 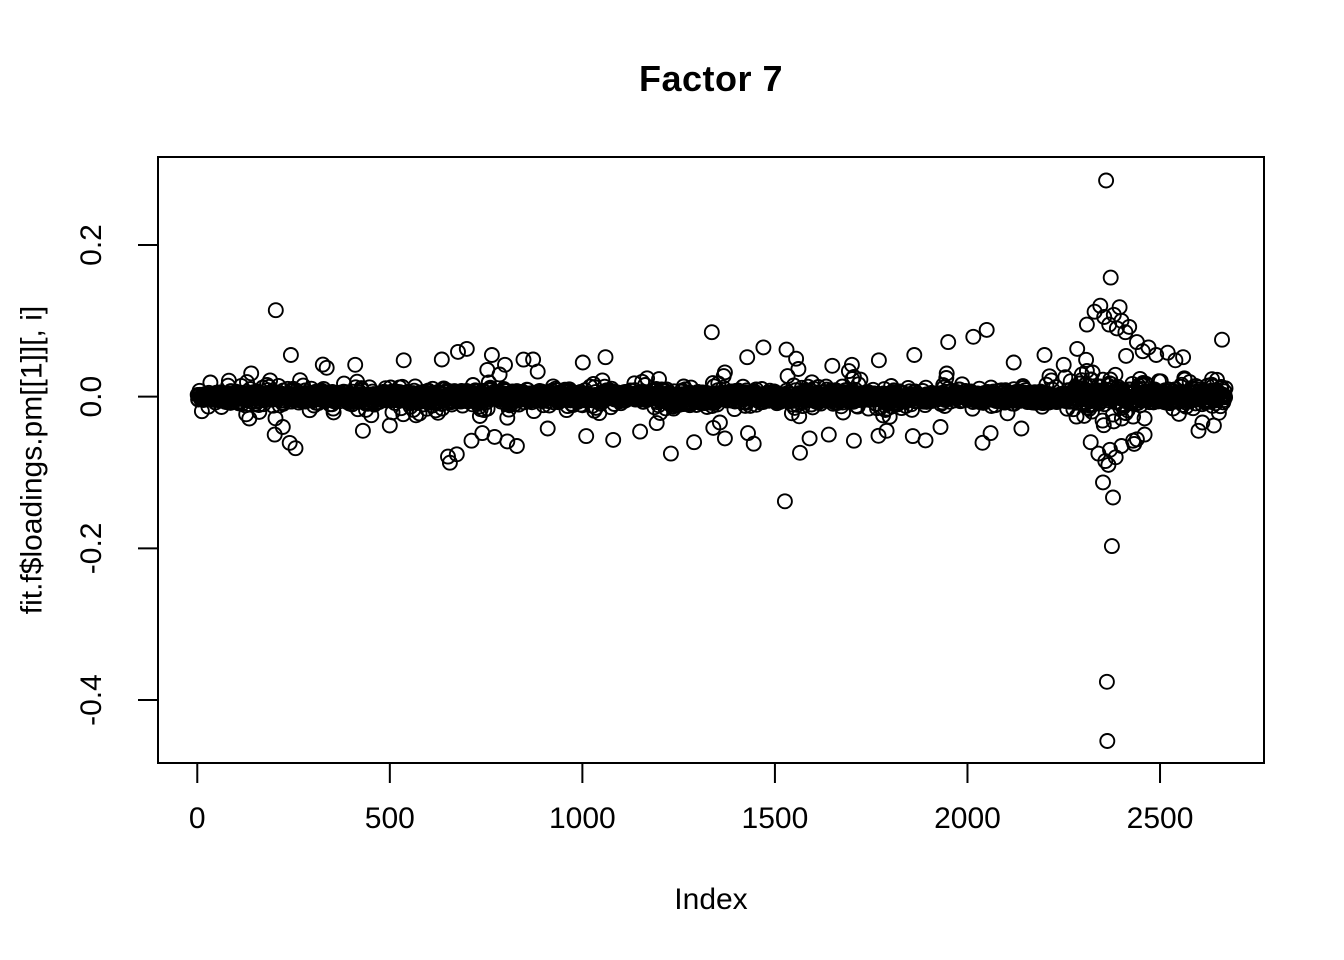 I want to click on y-tick-label: -0.2, so click(x=91, y=549).